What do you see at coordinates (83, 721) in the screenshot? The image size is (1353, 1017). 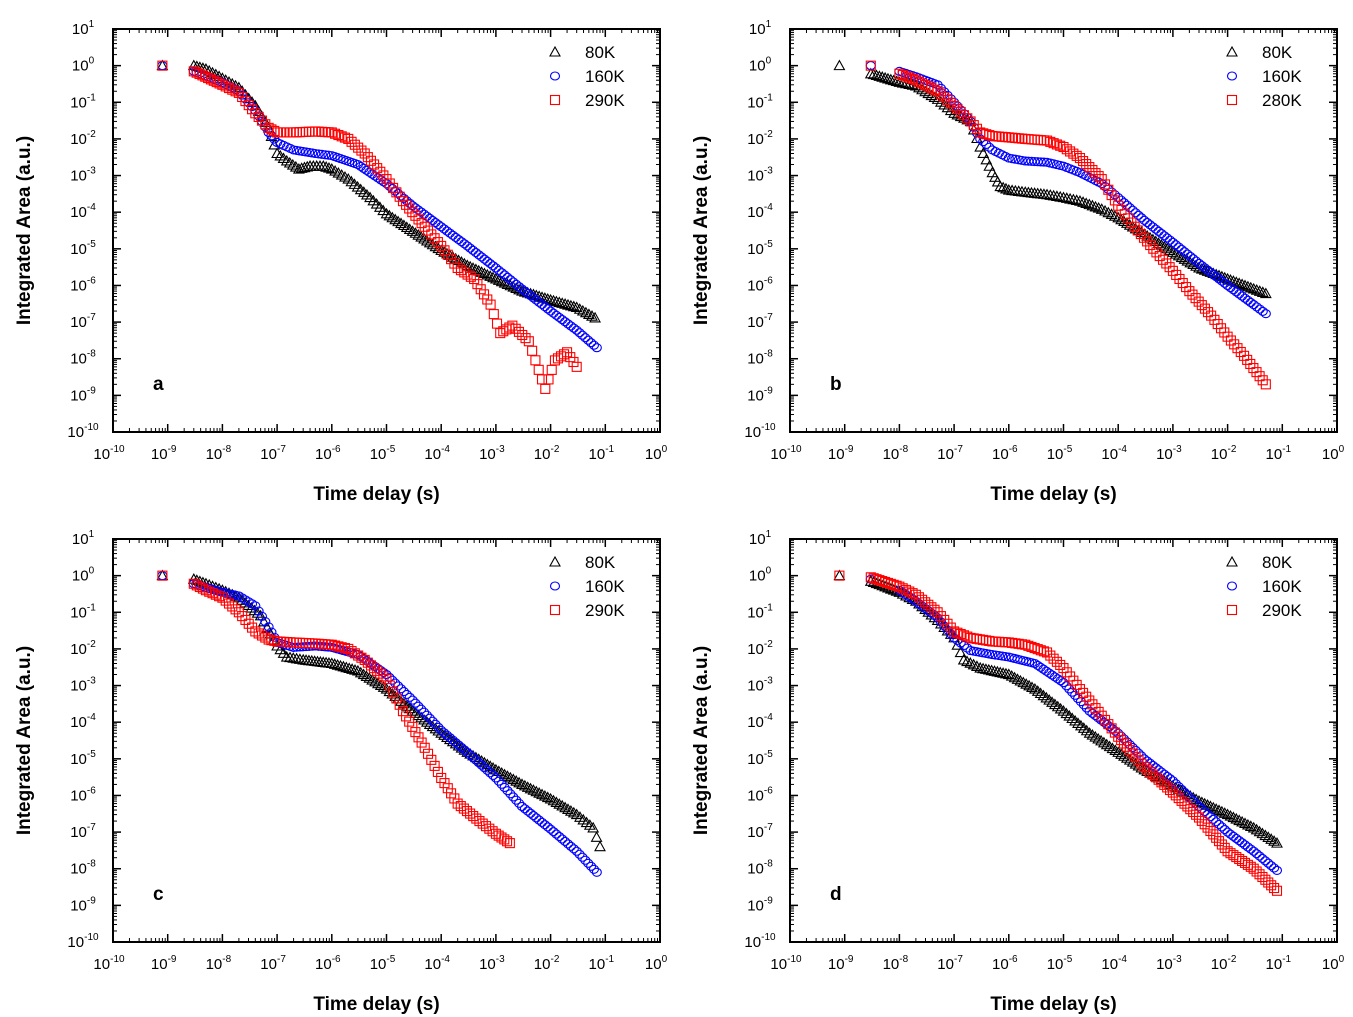 I see `y-tick-label: 10⁻⁴` at bounding box center [83, 721].